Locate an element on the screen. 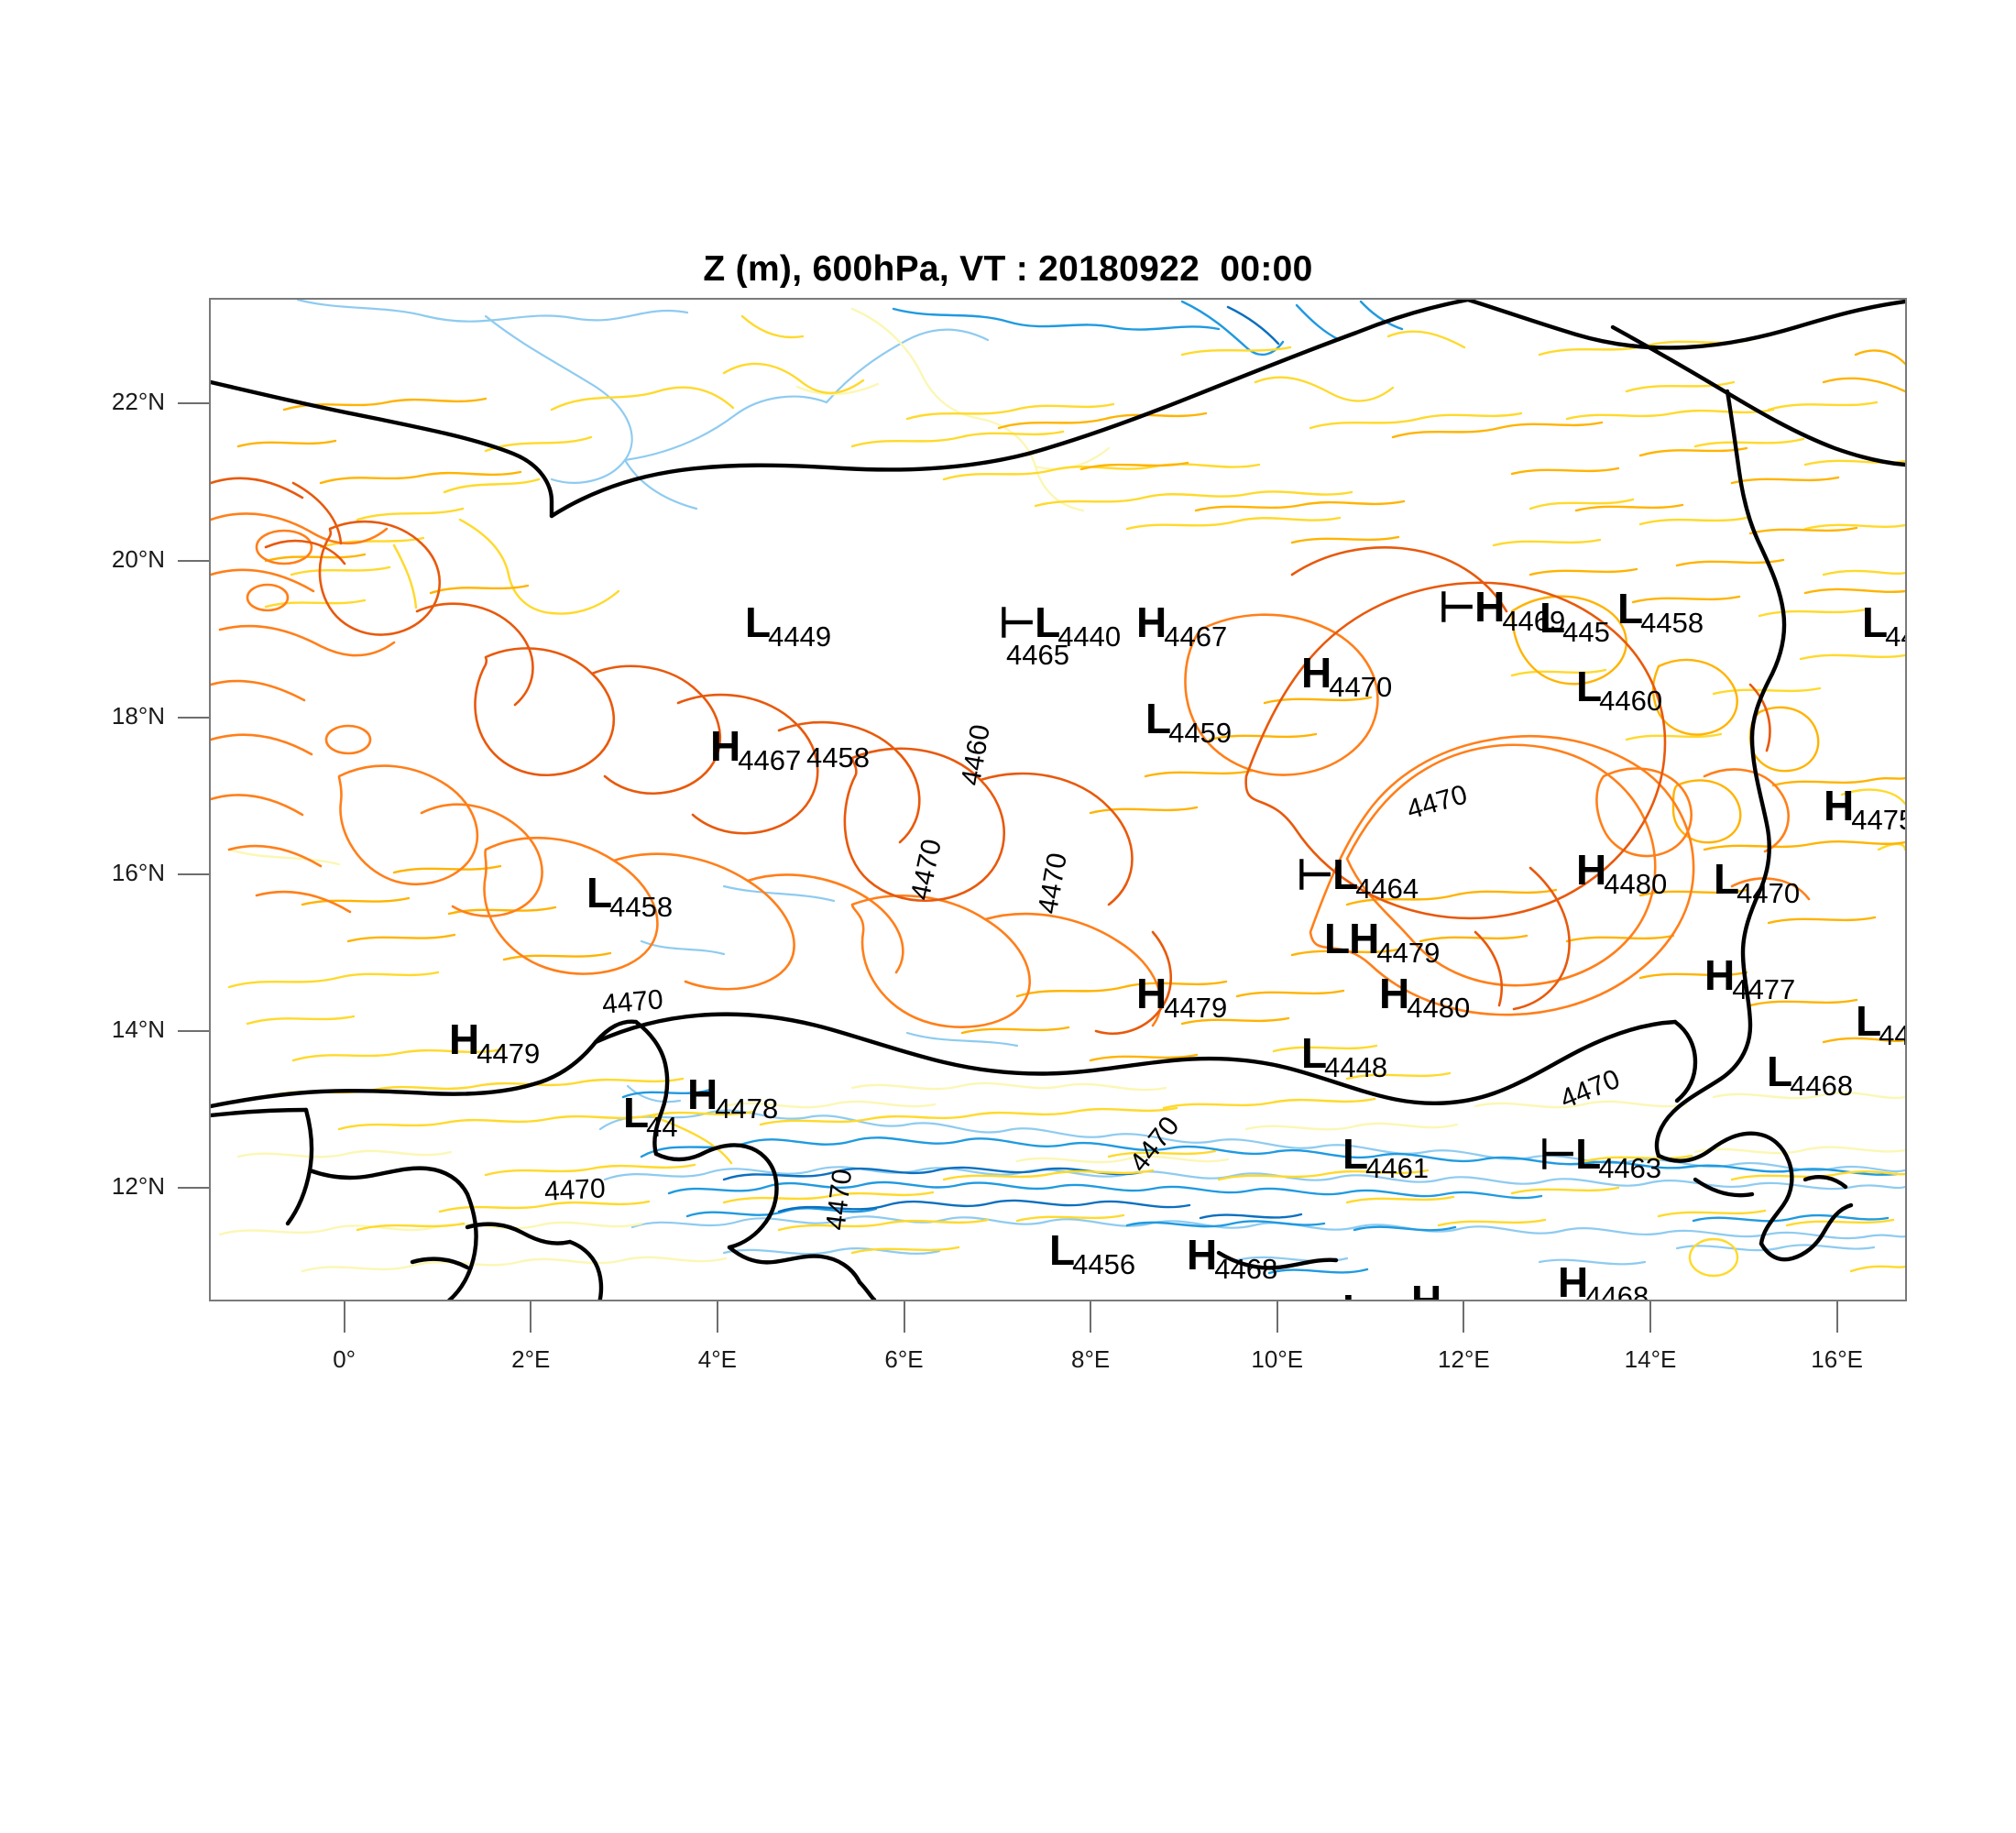 The width and height of the screenshot is (2016, 1833). x-axis-tick-label: 4°E is located at coordinates (717, 1359).